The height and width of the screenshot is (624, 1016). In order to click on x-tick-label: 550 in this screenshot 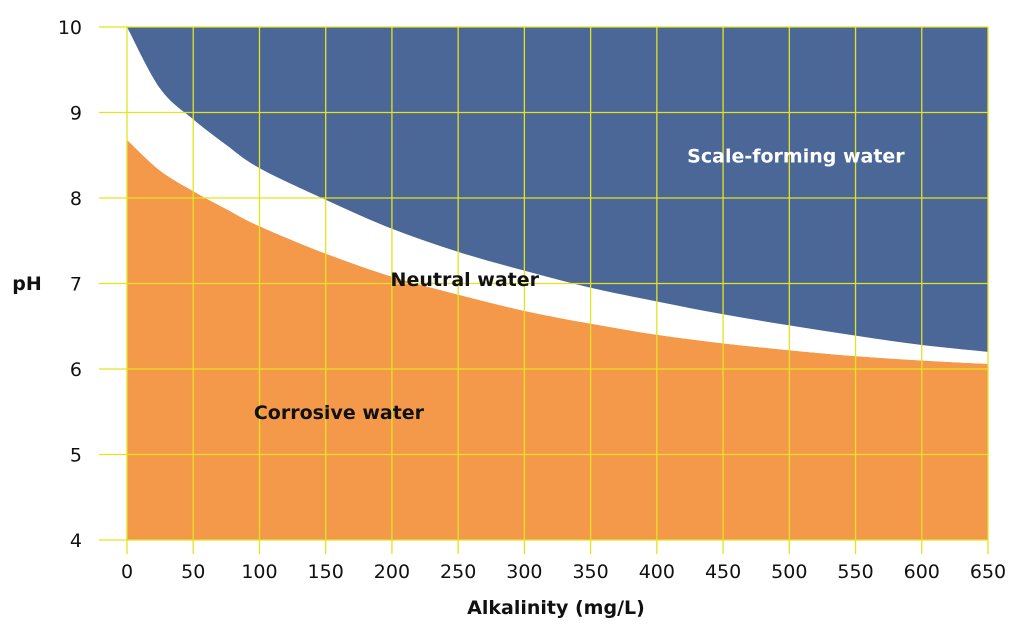, I will do `click(855, 572)`.